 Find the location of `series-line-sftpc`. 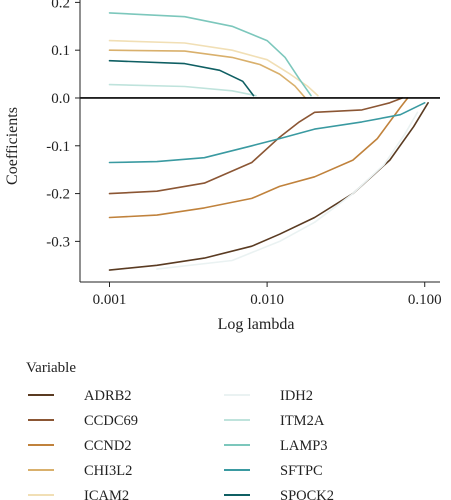

series-line-sftpc is located at coordinates (267, 133).